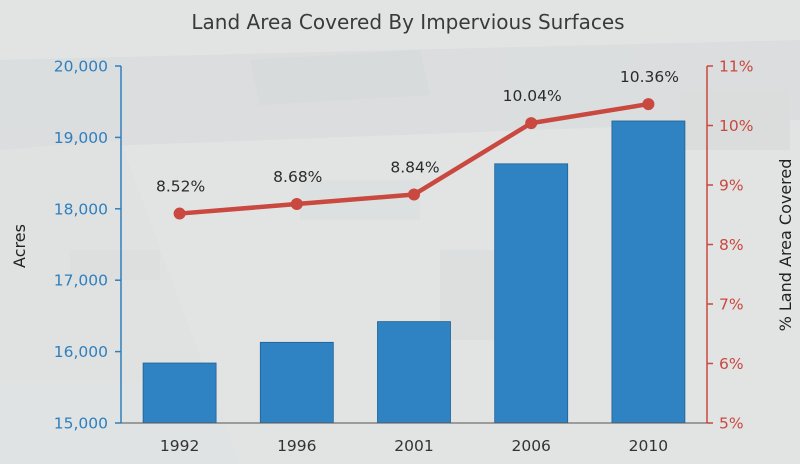 This screenshot has width=800, height=464. I want to click on right-tick-label: 10%, so click(736, 126).